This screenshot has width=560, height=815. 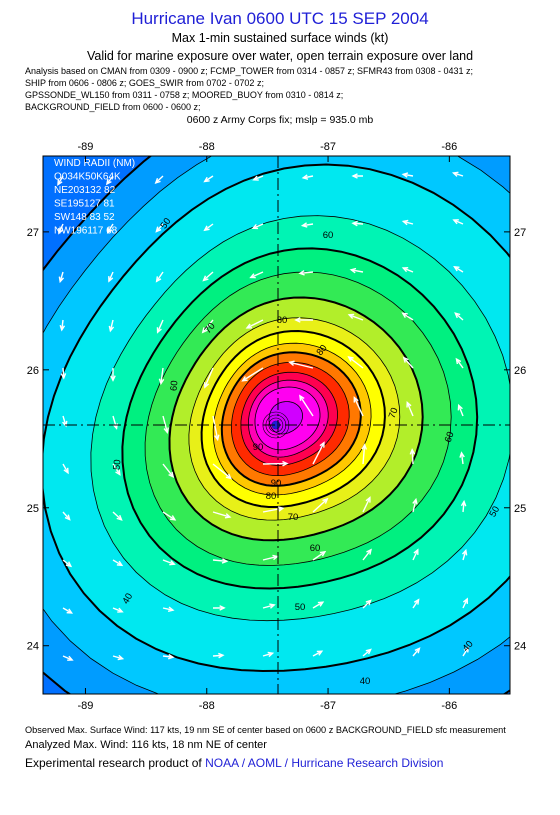 I want to click on contour-label-80: 80, so click(x=271, y=496).